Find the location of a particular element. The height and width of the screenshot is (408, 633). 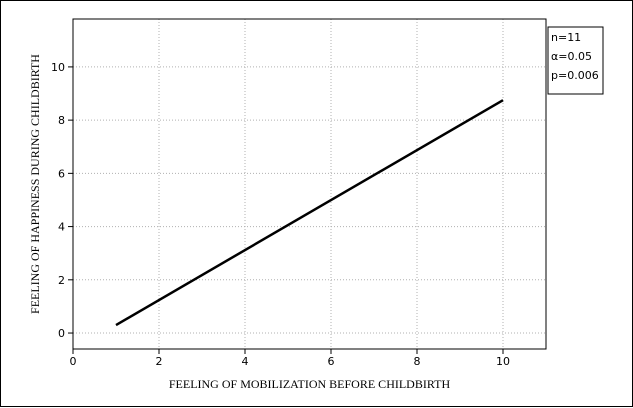

y-tick-label: 8 is located at coordinates (61, 120).